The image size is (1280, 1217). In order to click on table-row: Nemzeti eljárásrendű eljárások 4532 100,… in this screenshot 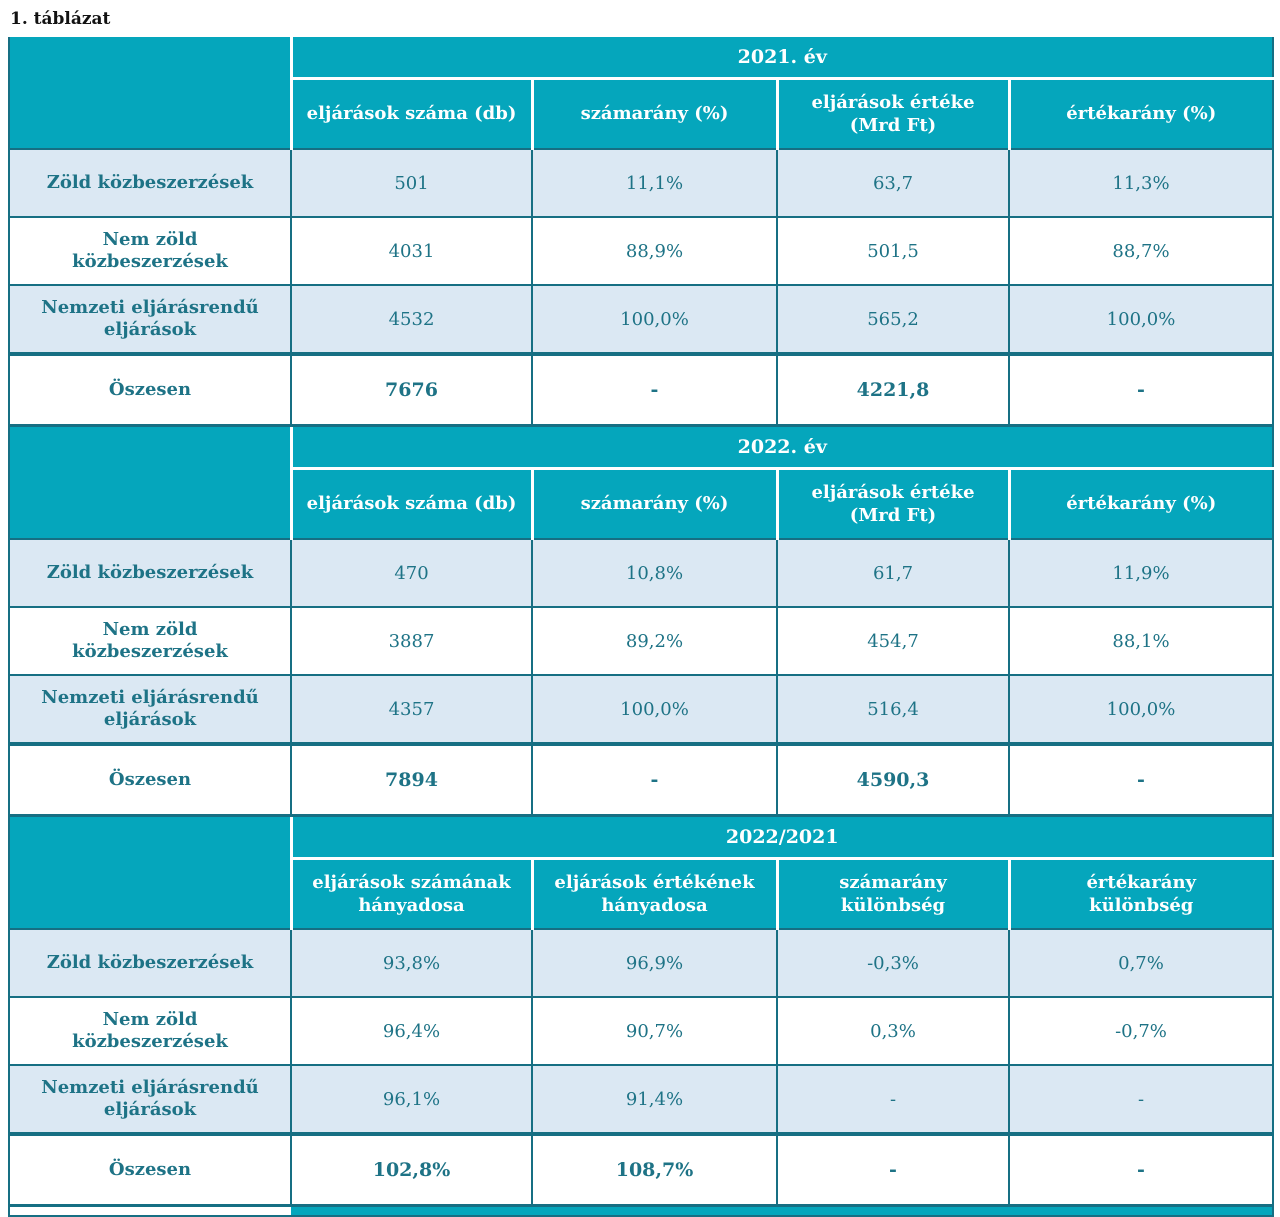, I will do `click(641, 319)`.